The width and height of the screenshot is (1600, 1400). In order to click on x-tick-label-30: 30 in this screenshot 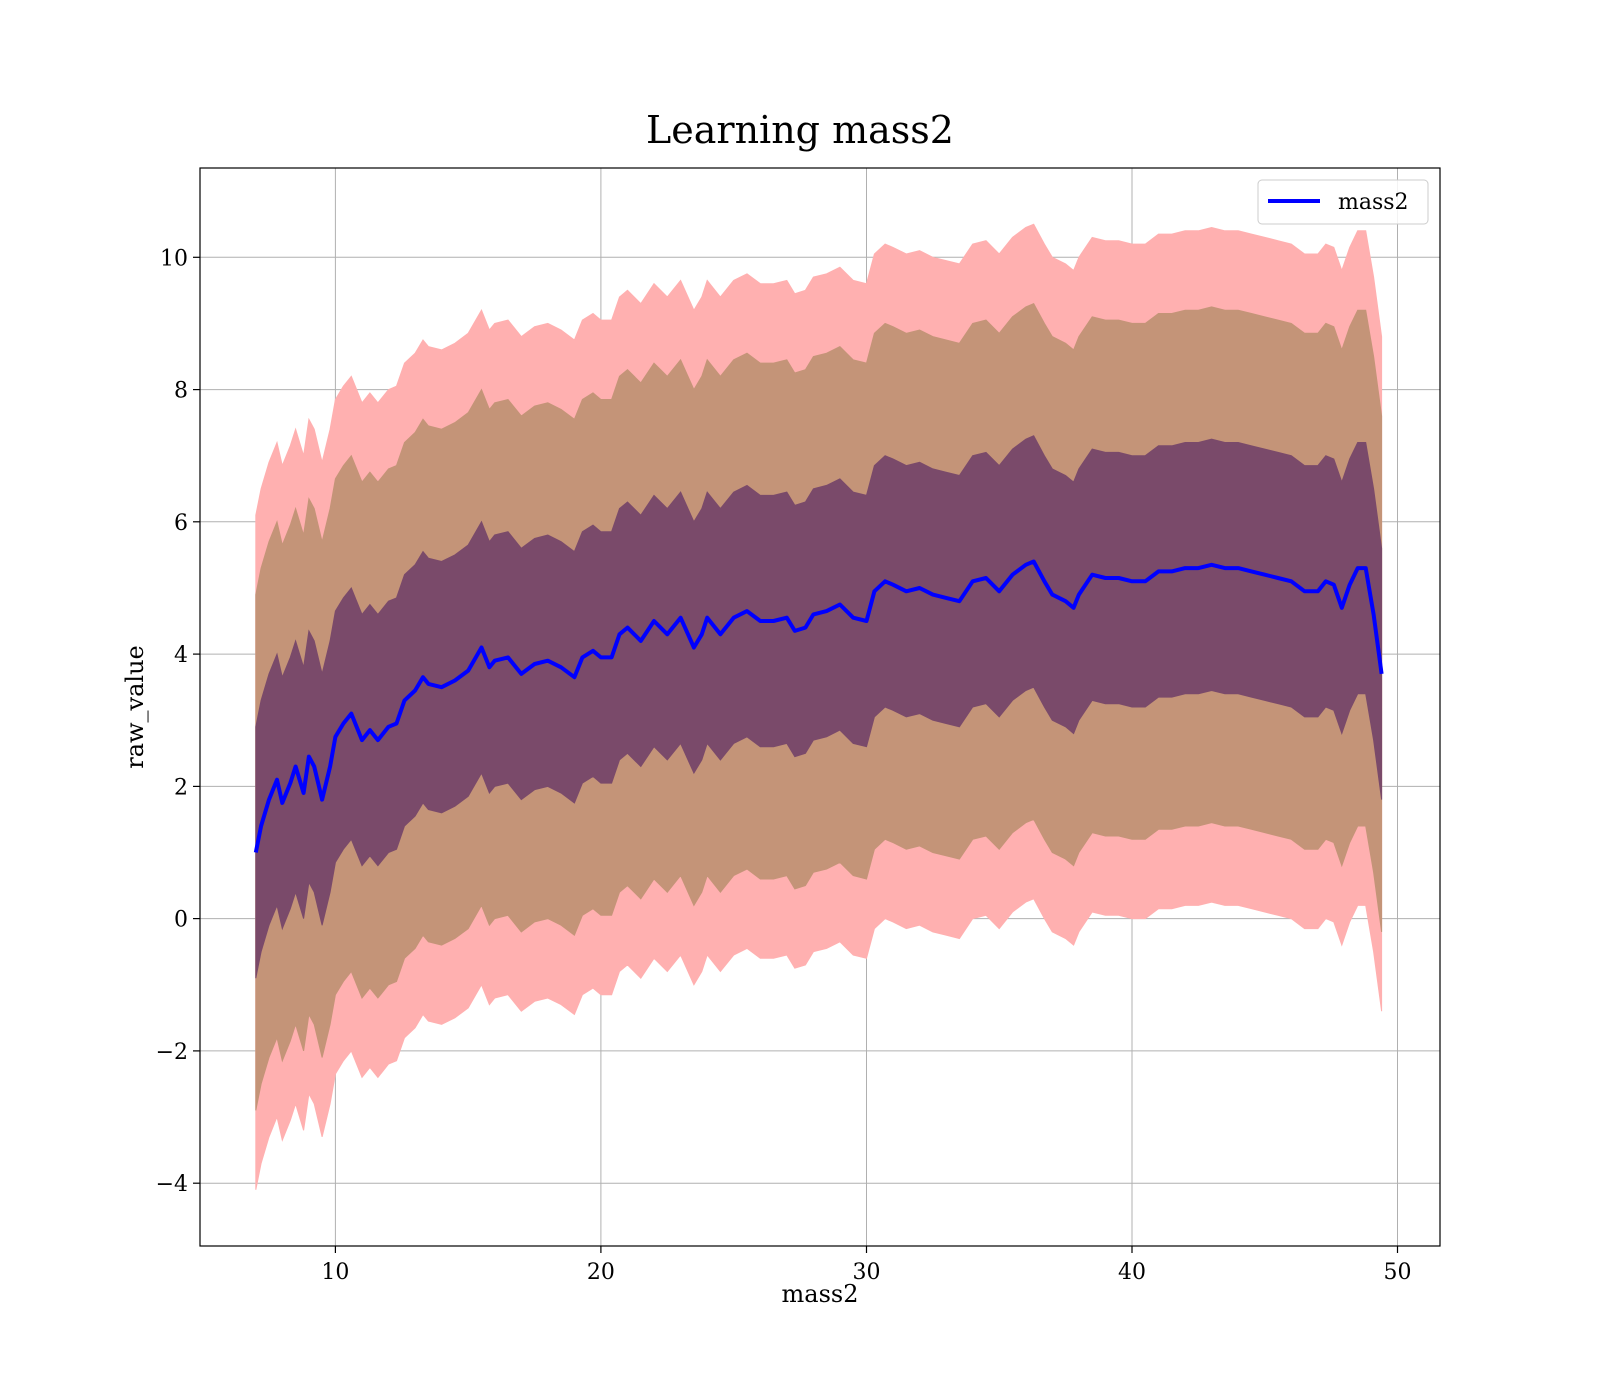, I will do `click(867, 1272)`.